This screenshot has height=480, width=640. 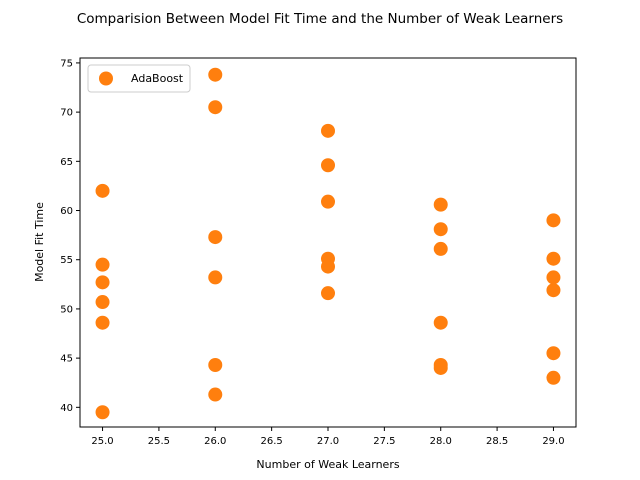 I want to click on legend-frame, so click(x=139, y=78).